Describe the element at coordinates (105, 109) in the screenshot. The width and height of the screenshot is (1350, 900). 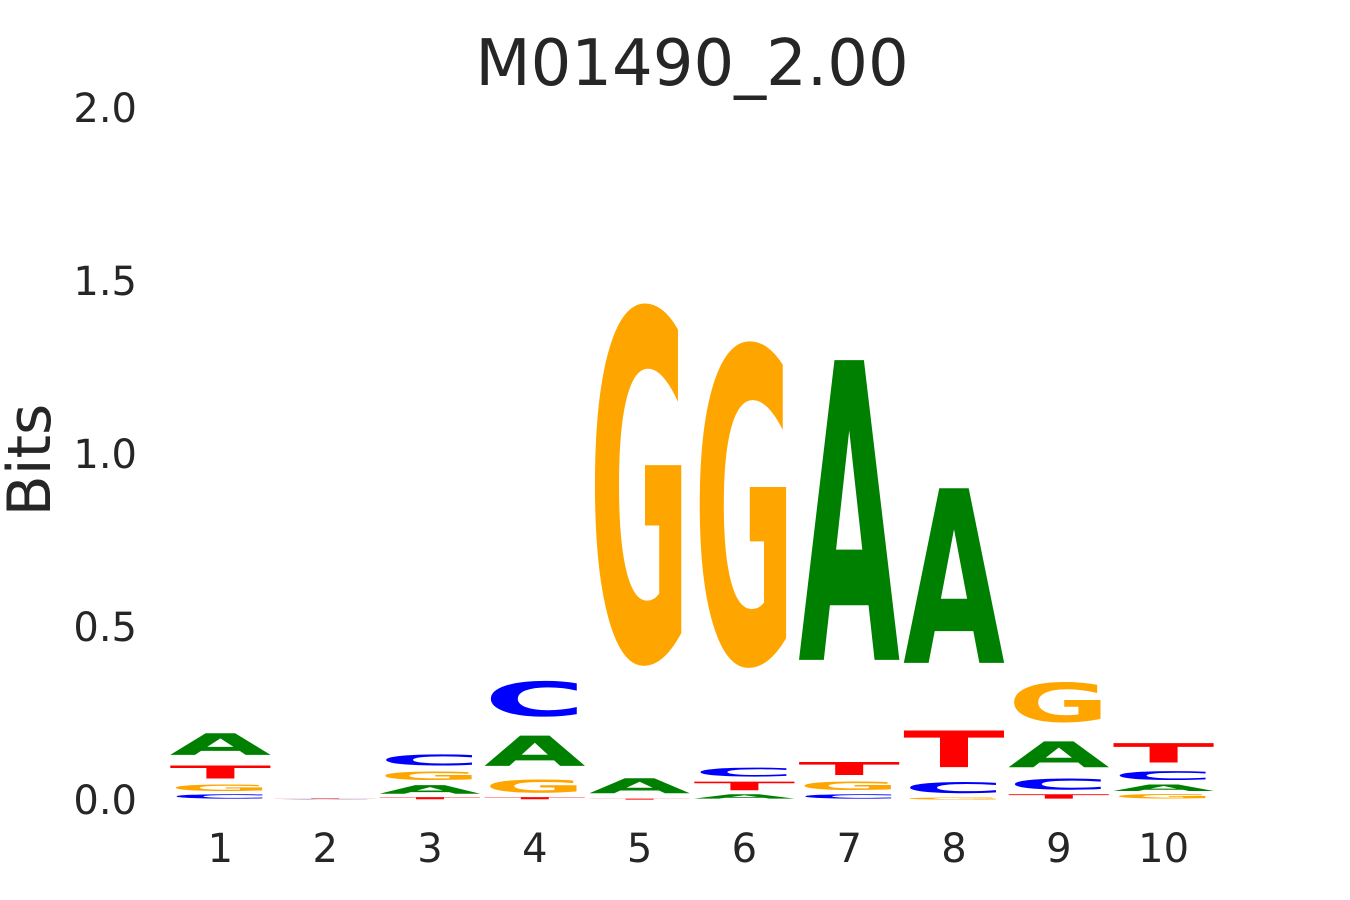
I see `y-tick-label: 2.0` at that location.